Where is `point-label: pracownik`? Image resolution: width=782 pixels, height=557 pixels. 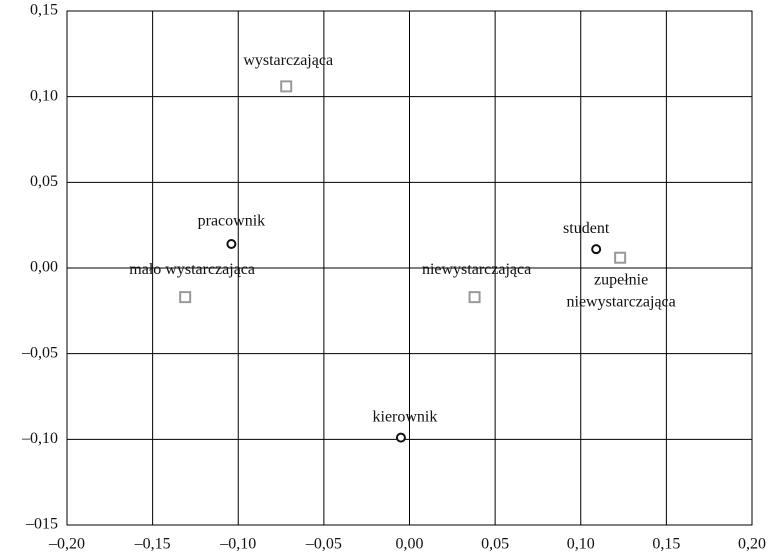
point-label: pracownik is located at coordinates (232, 221).